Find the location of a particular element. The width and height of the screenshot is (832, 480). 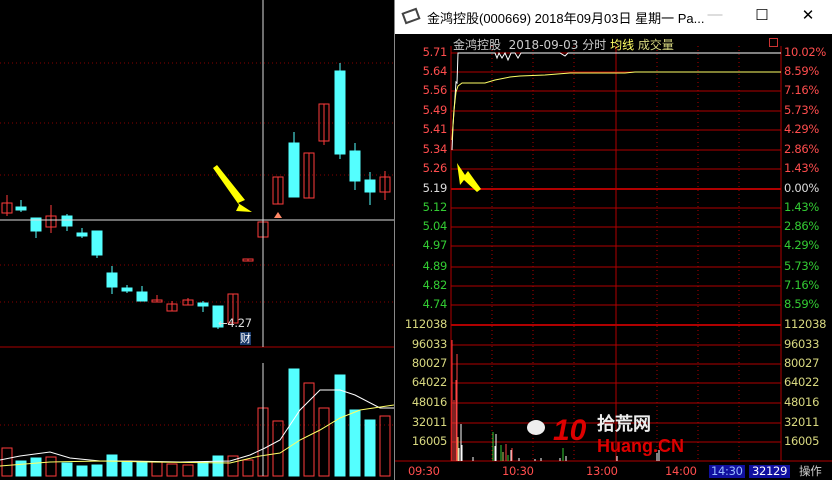

price-label: 5.34 is located at coordinates (435, 149).